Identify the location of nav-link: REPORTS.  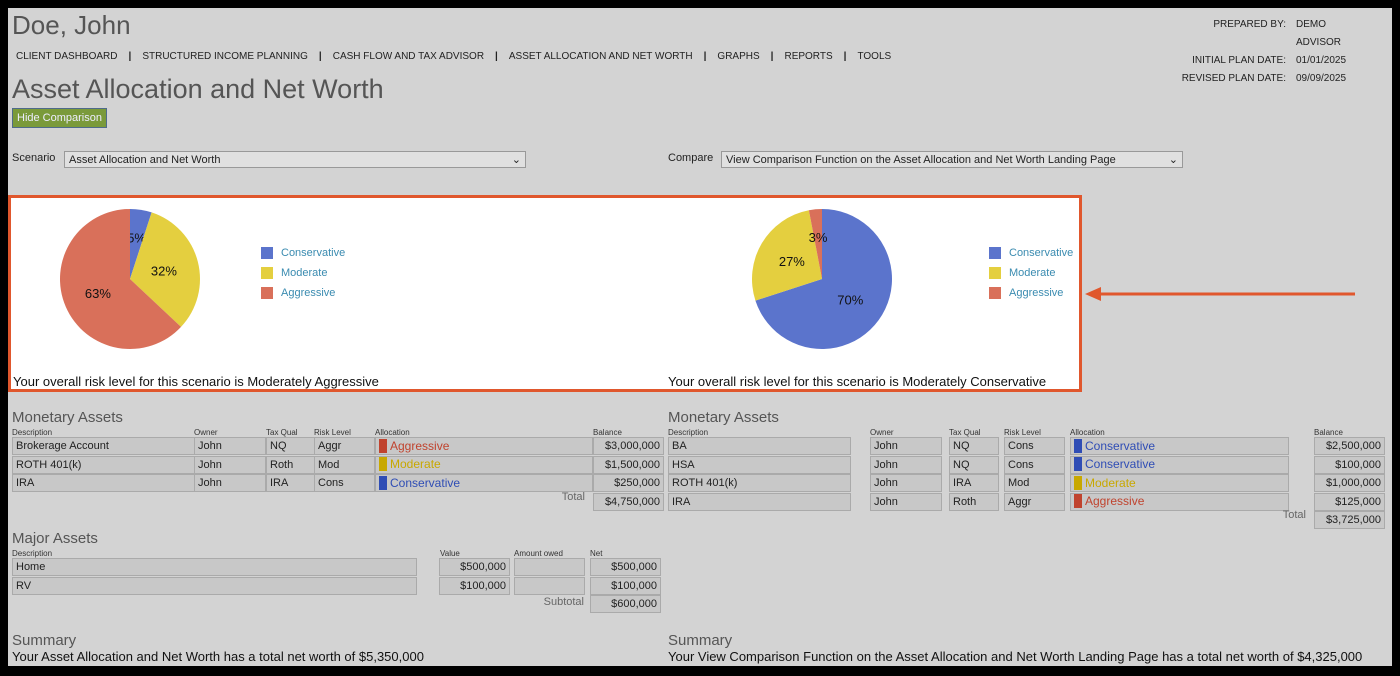
(808, 56).